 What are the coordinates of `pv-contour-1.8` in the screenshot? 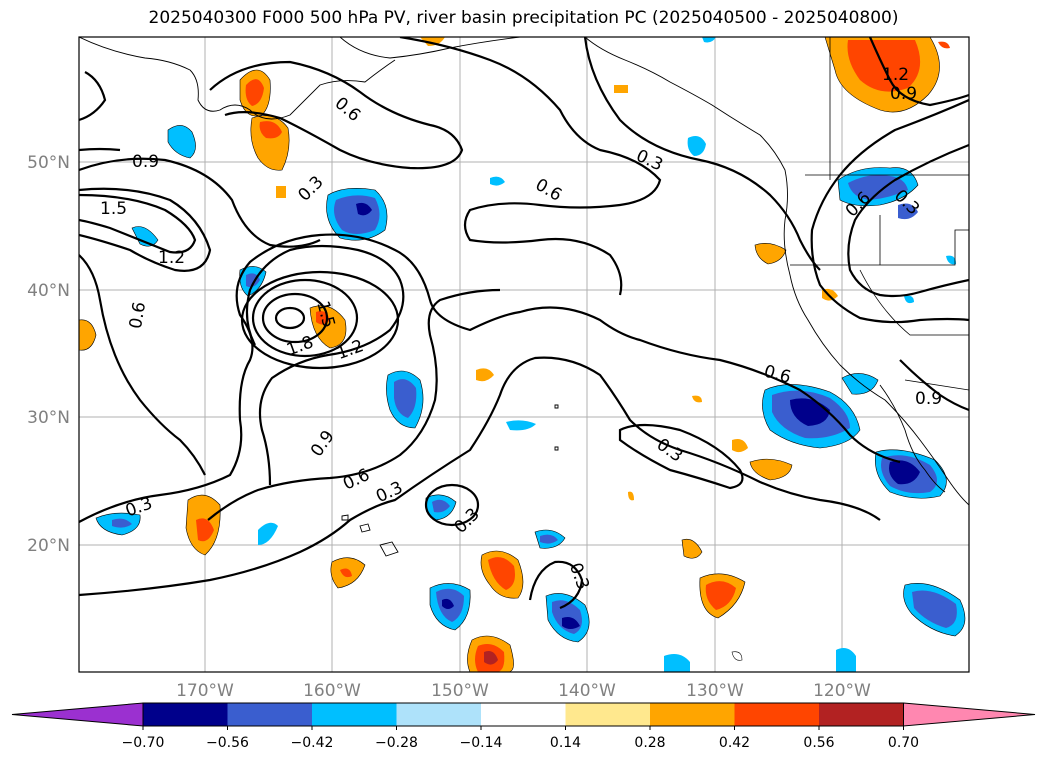 It's located at (295, 318).